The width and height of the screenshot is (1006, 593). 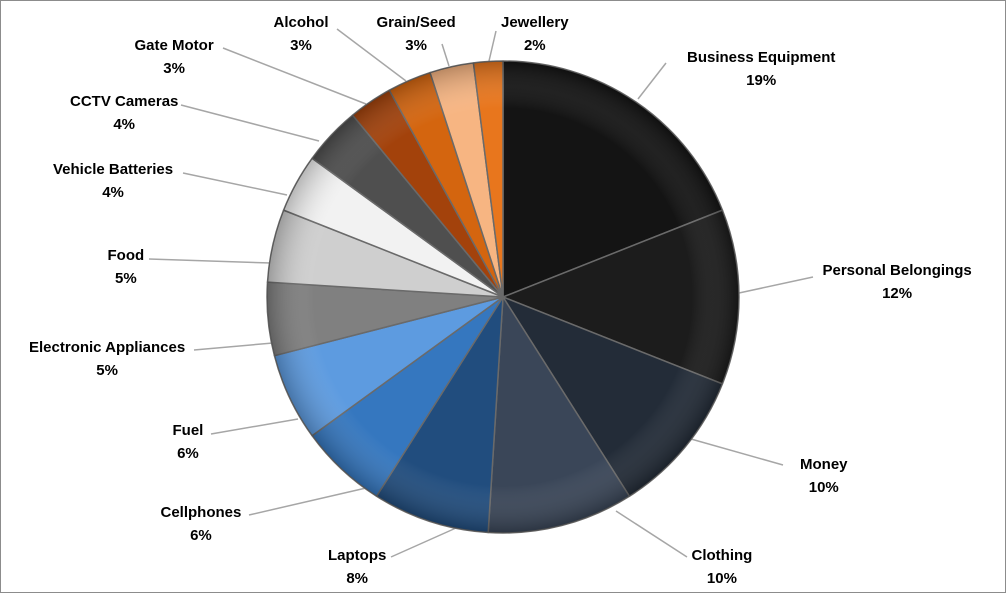 I want to click on data-label: Vehicle Batteries 4%, so click(x=113, y=181).